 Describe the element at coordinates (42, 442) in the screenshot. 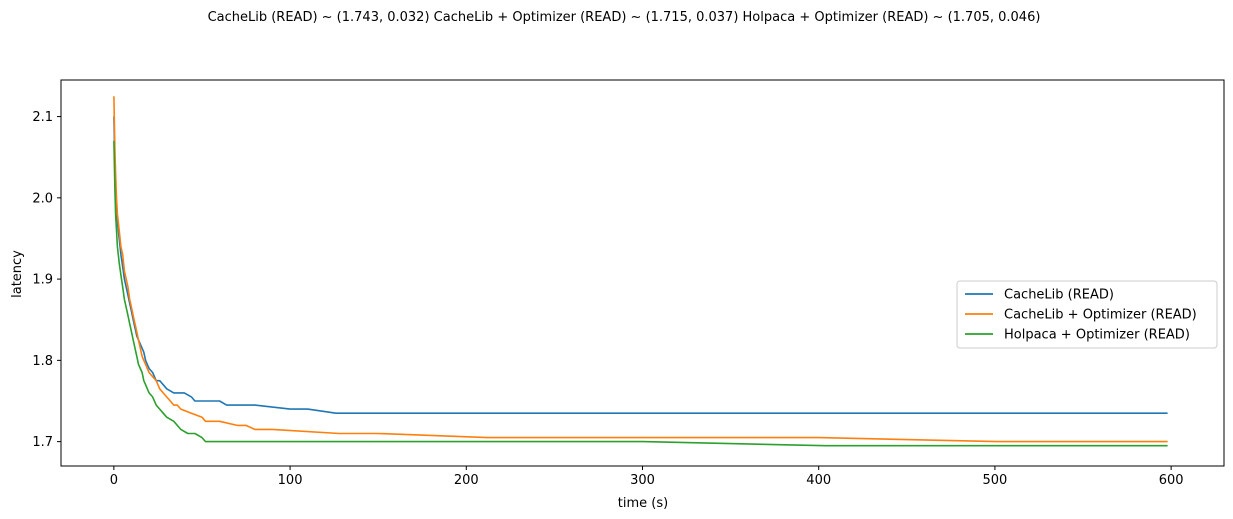

I see `y-tick-label: 1.7` at that location.